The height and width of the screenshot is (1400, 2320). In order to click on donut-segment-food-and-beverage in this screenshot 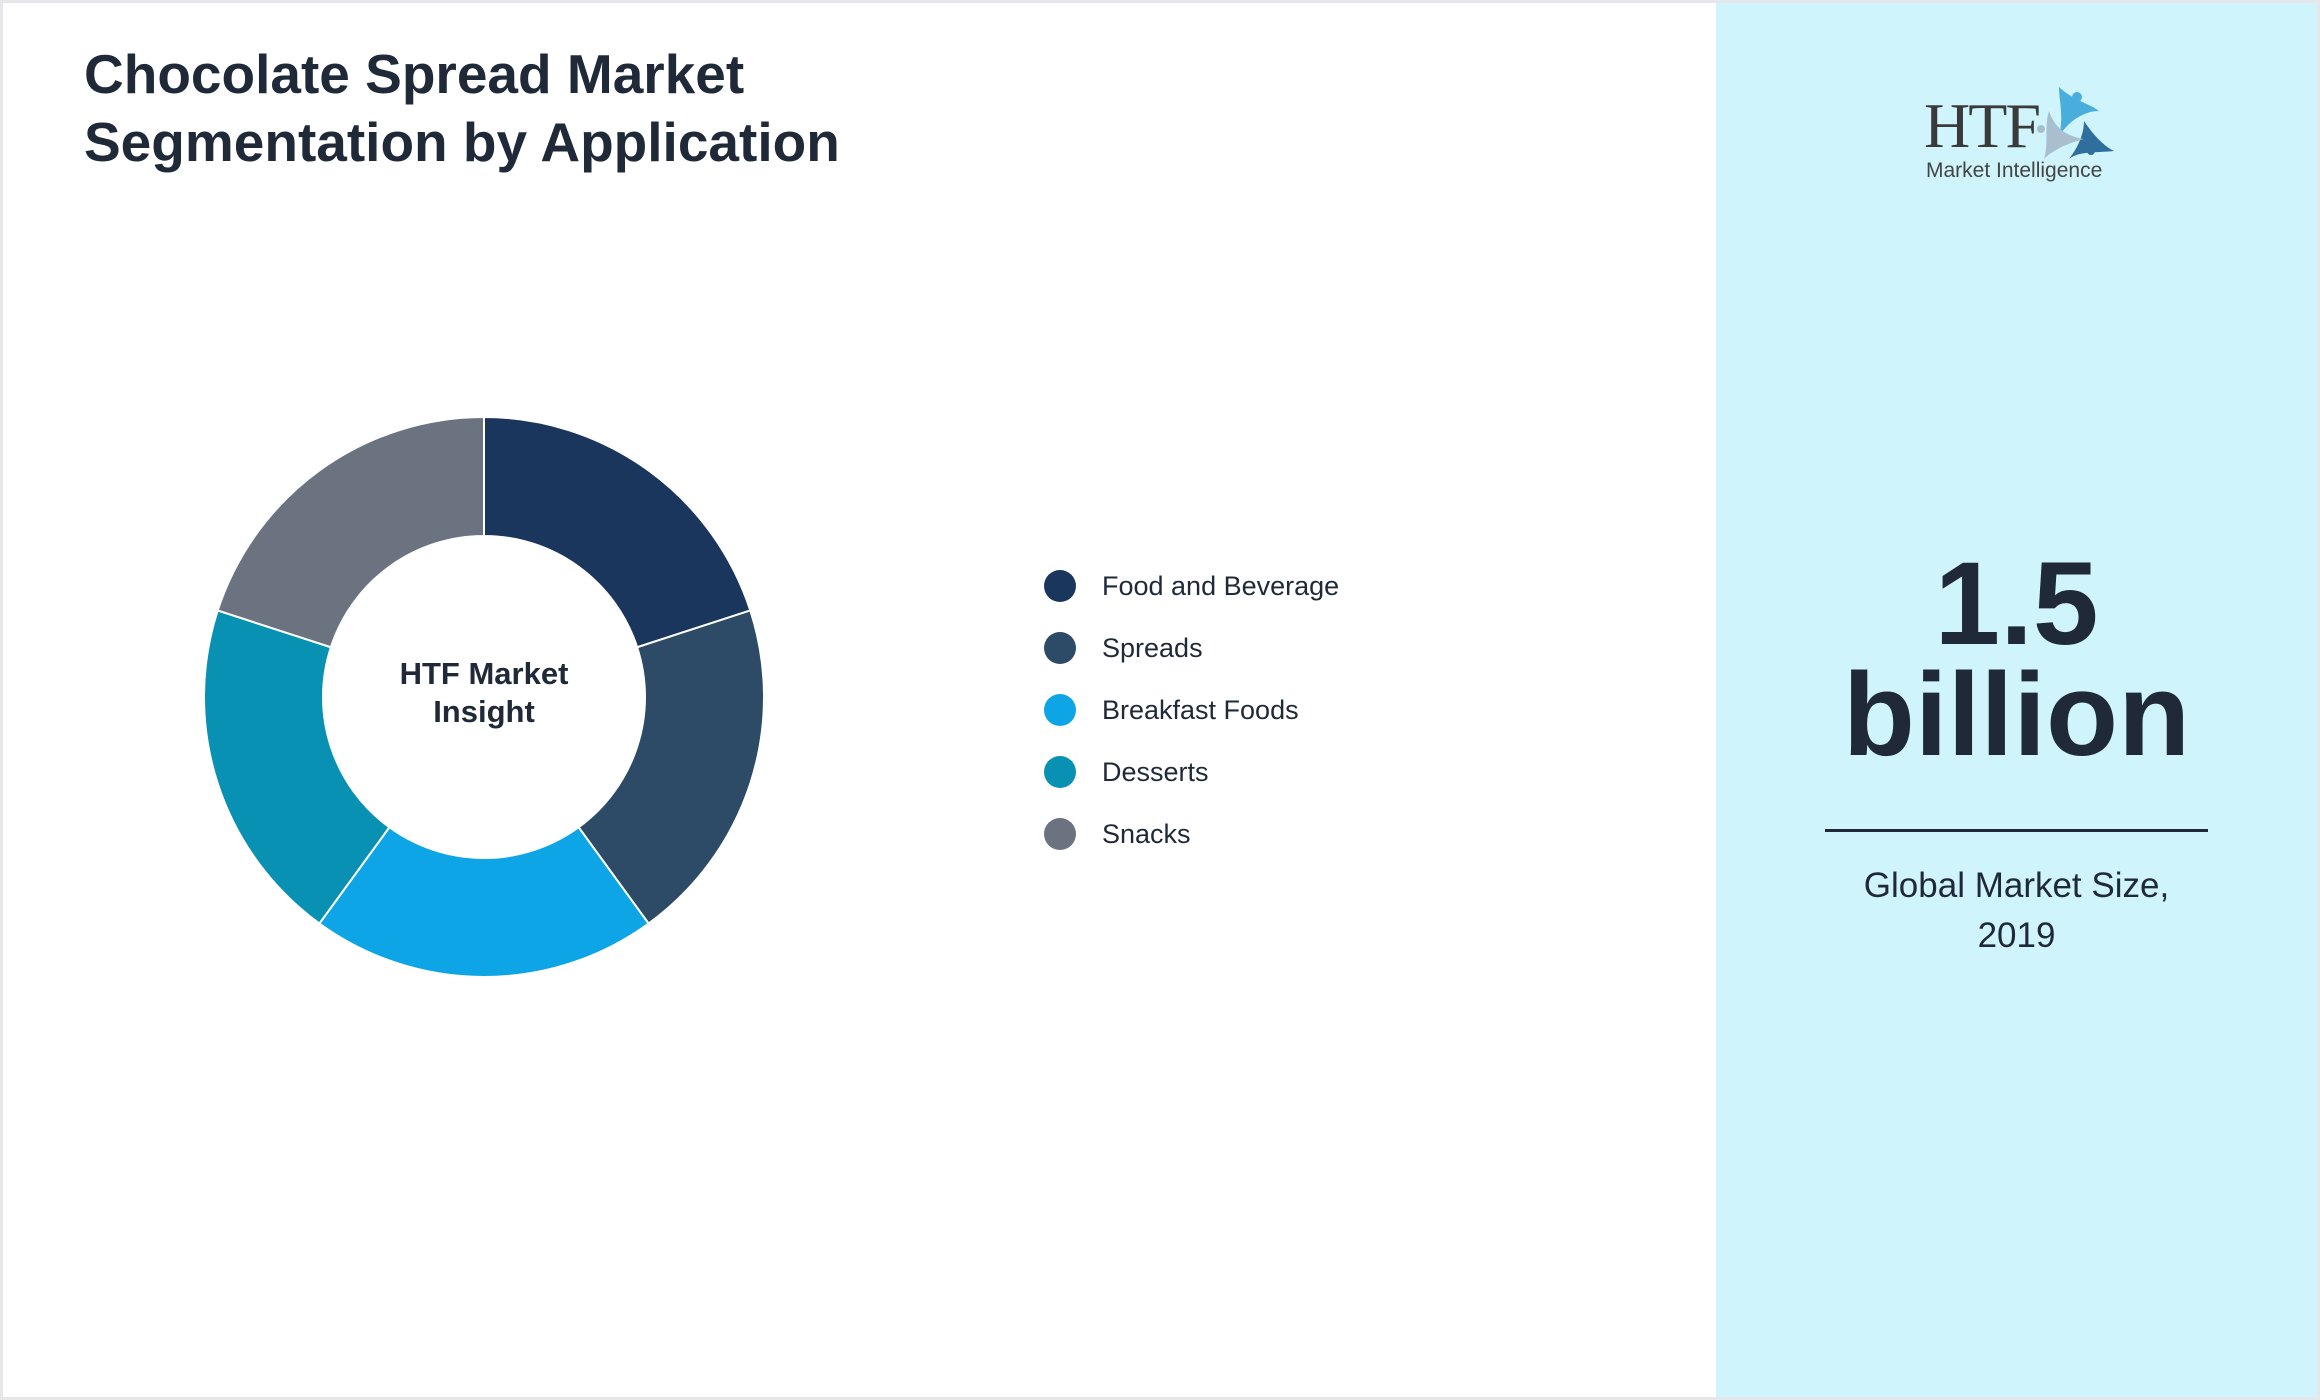, I will do `click(617, 532)`.